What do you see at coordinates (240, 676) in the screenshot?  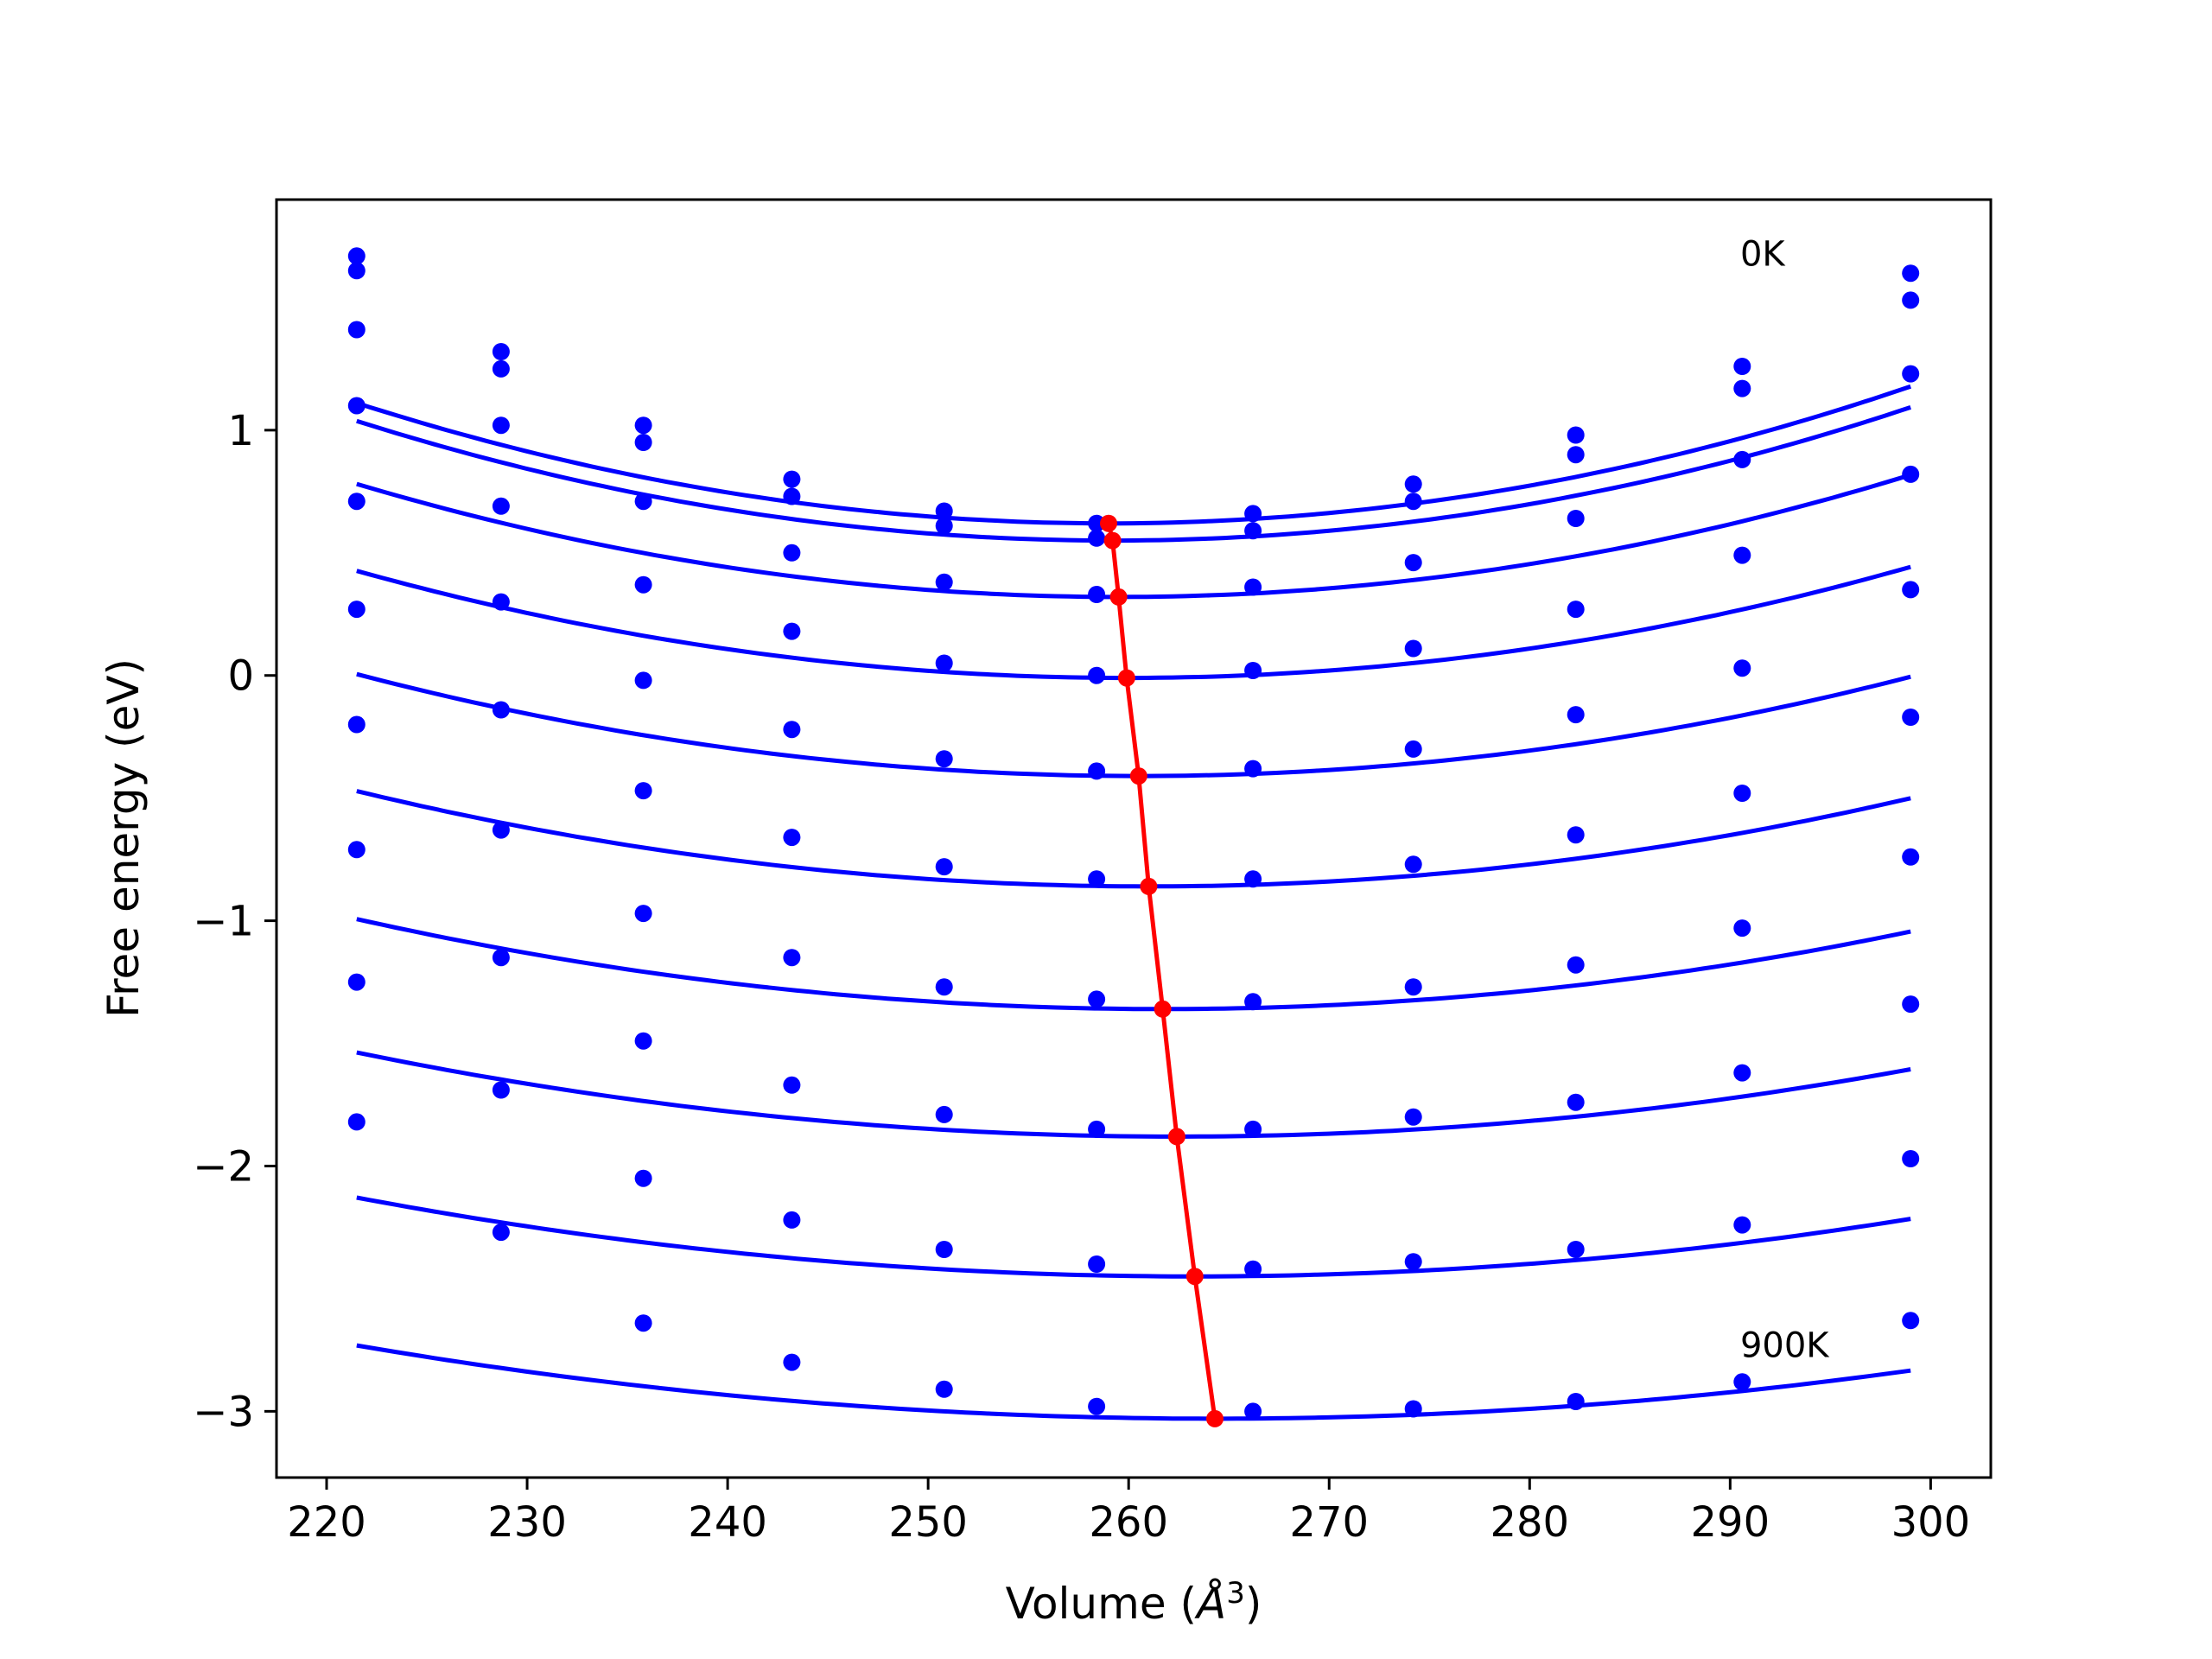 I see `y-tick-label-1: 0` at bounding box center [240, 676].